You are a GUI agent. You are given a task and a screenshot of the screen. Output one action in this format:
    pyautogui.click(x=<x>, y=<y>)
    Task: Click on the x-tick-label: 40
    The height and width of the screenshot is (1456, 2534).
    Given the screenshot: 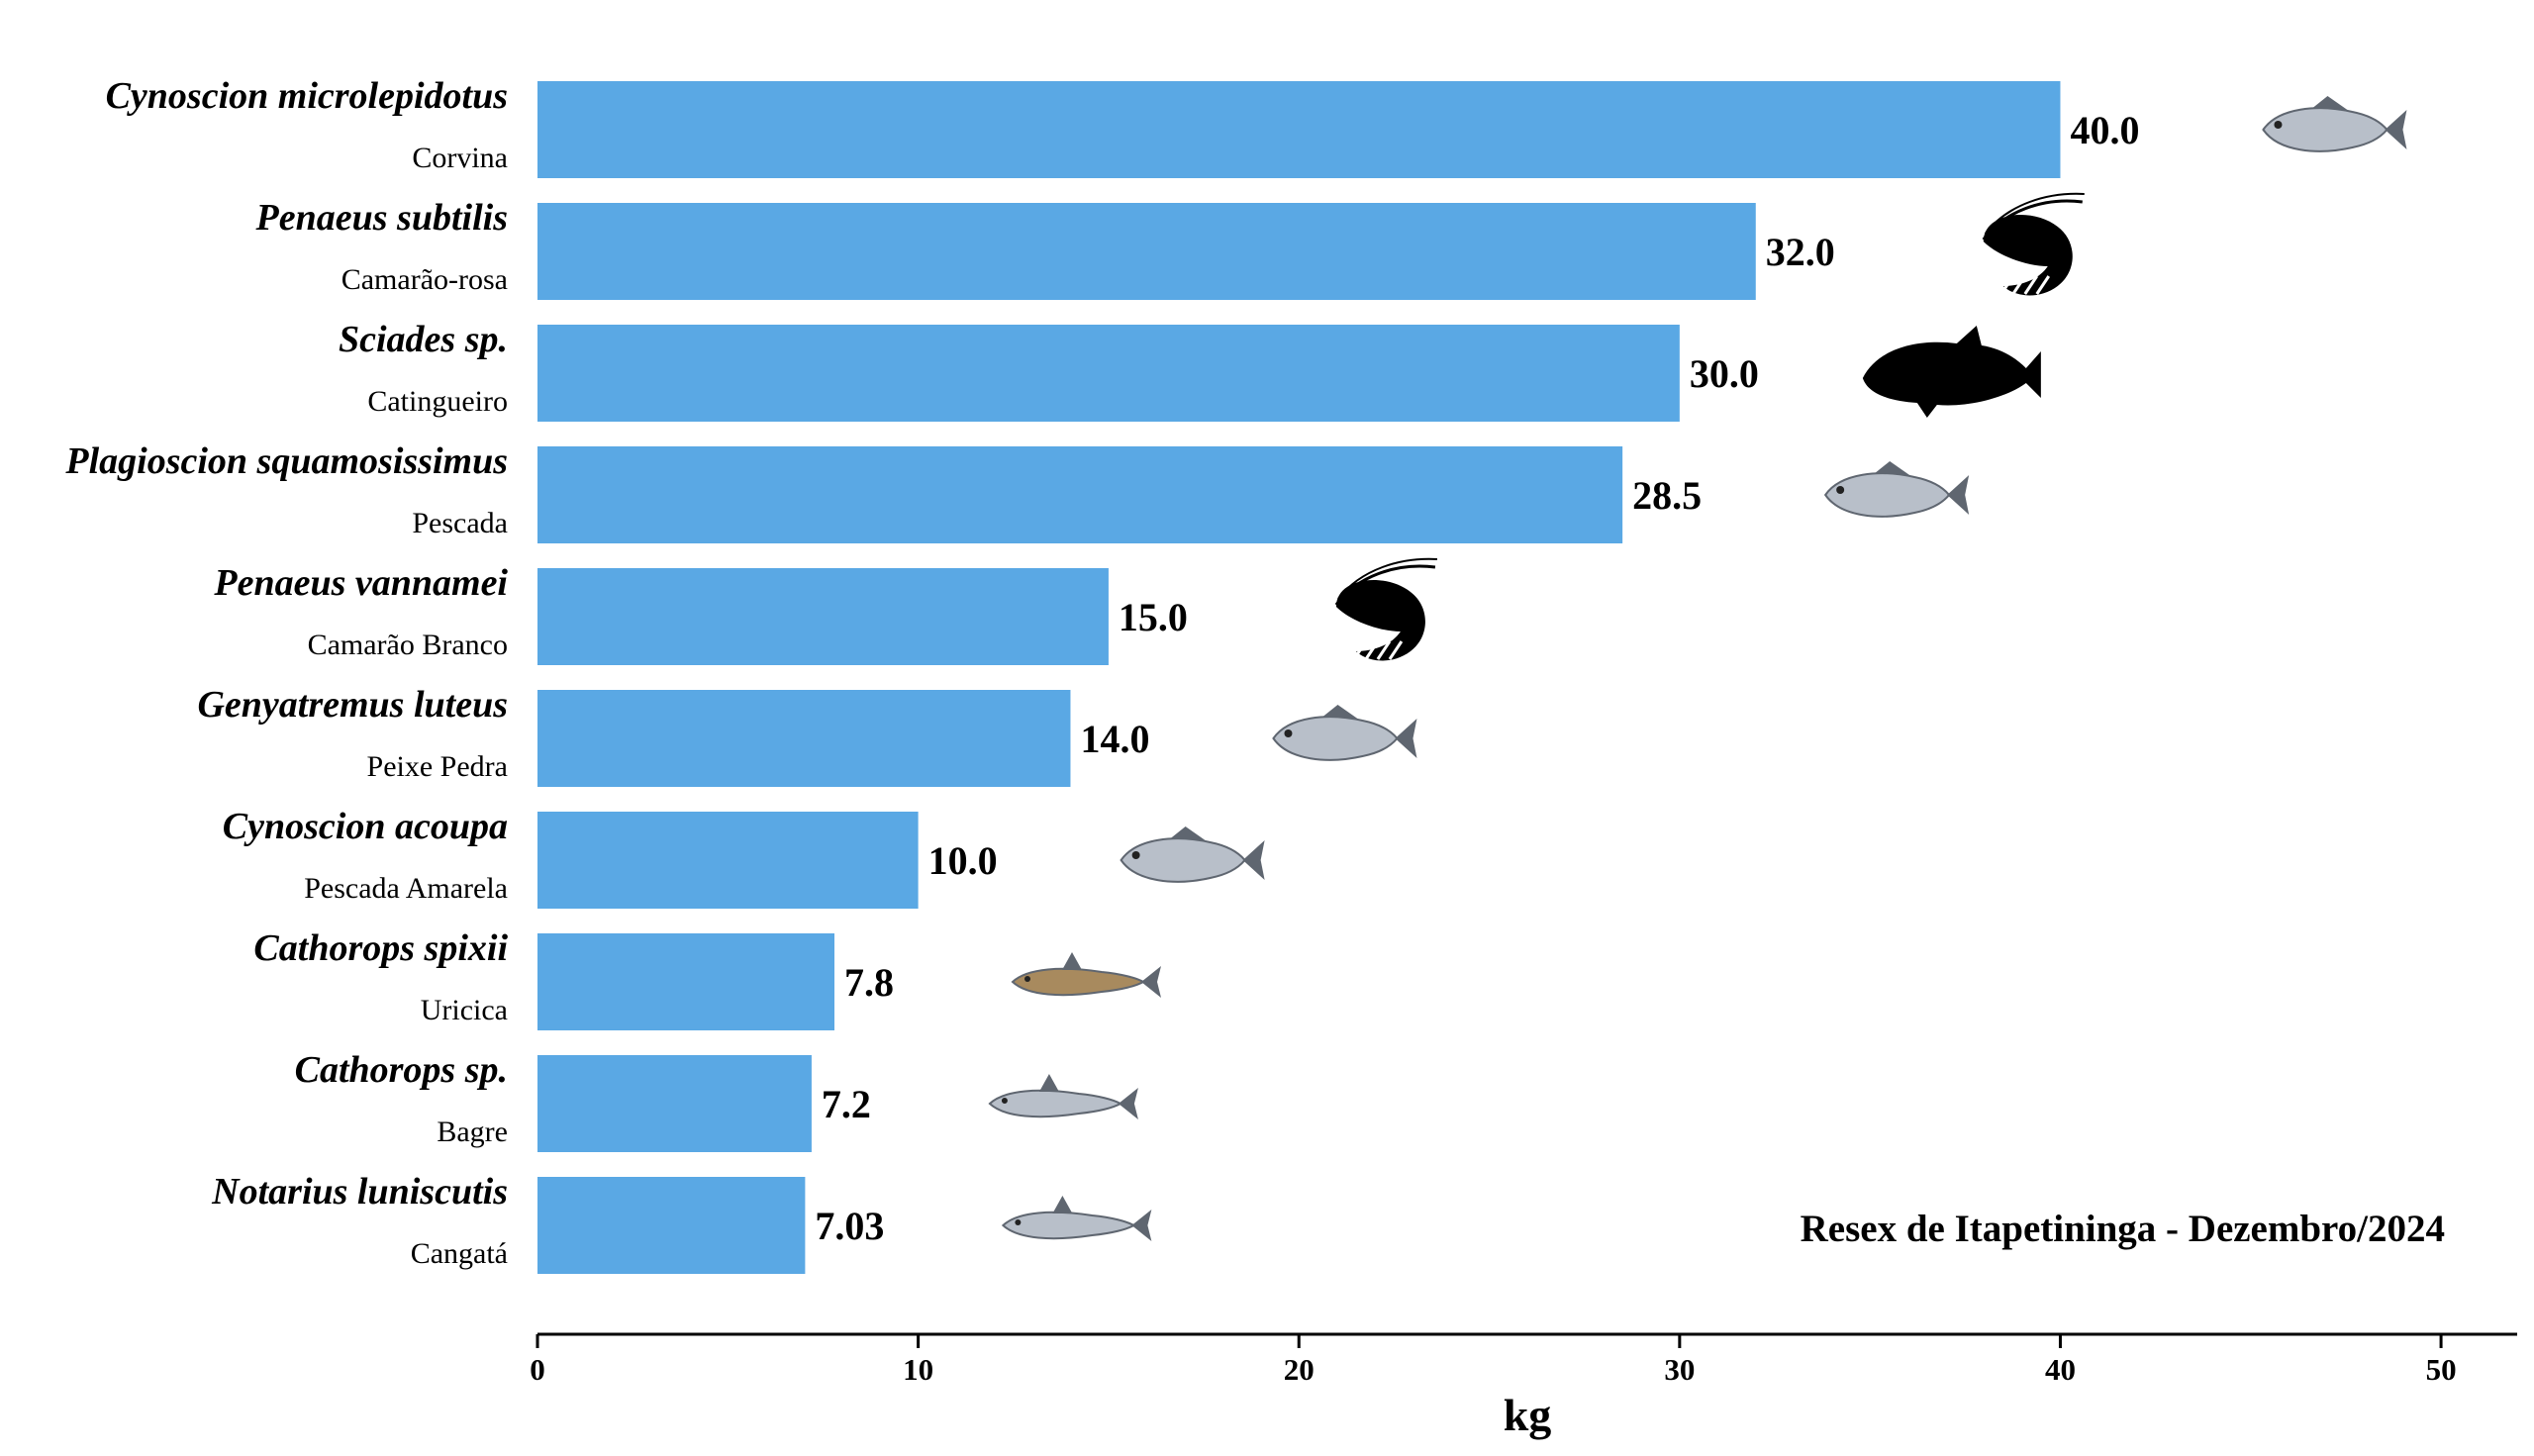 What is the action you would take?
    pyautogui.click(x=2060, y=1369)
    